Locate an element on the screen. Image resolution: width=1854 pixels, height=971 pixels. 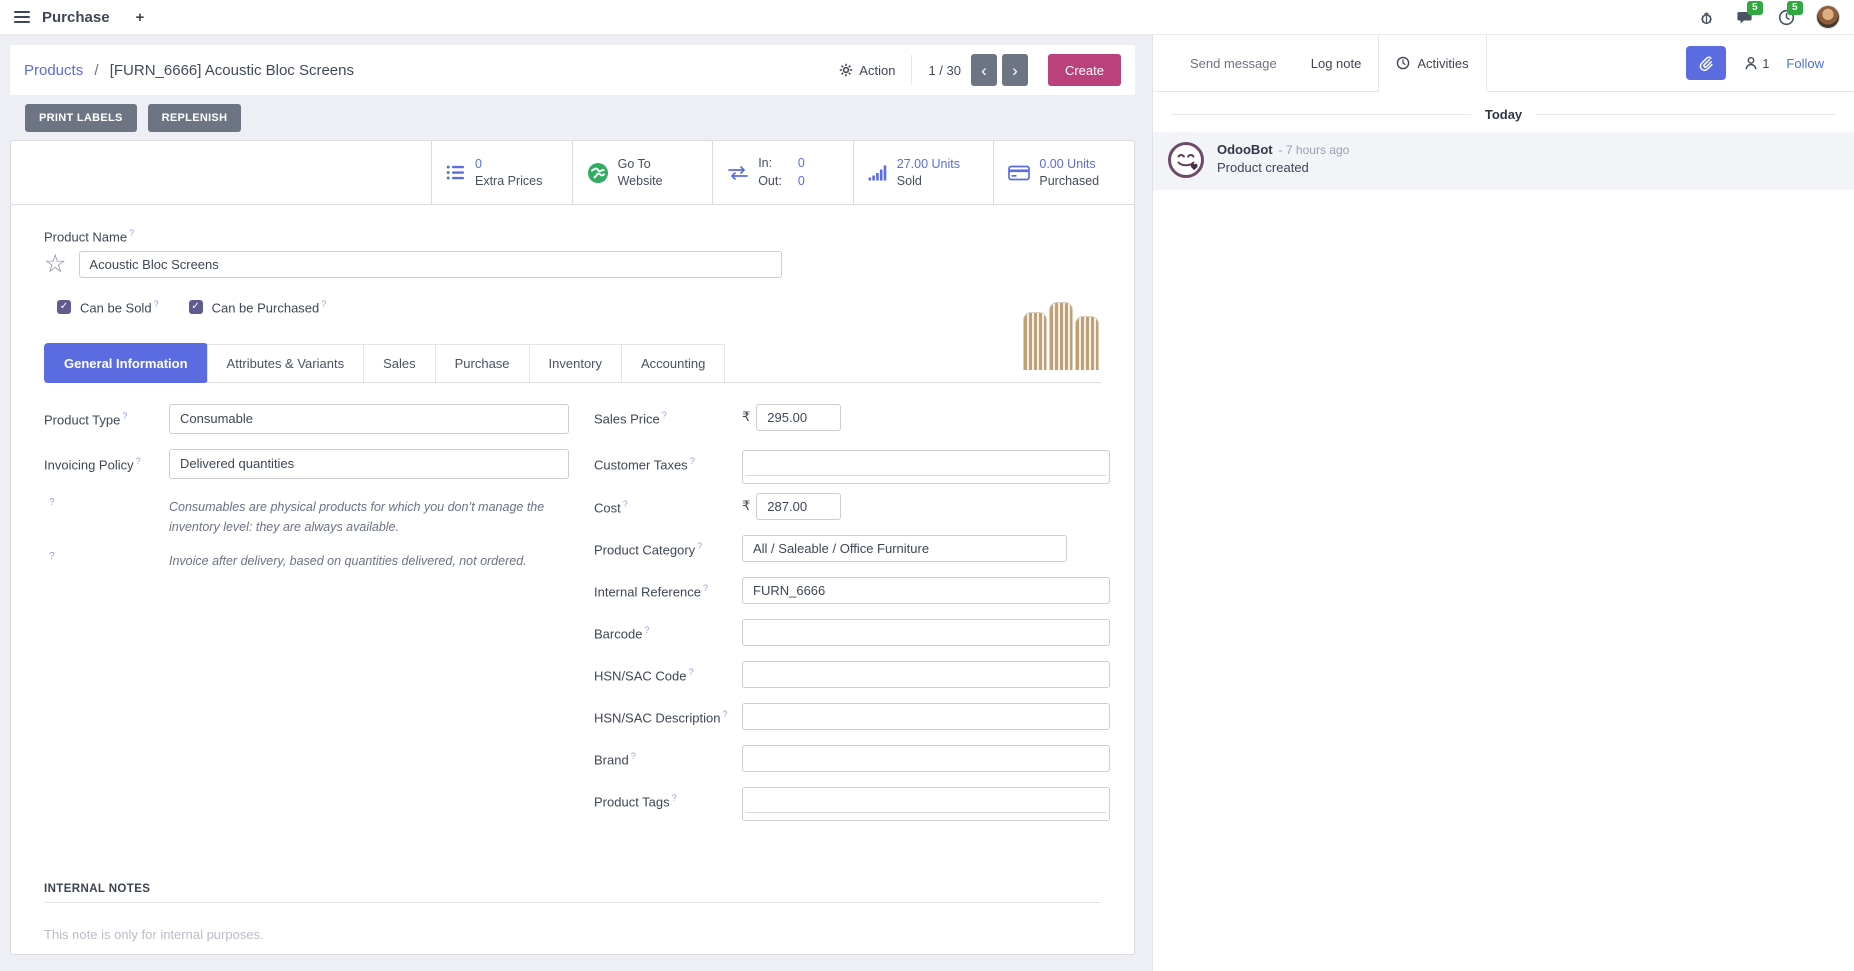
follower-count: 1 is located at coordinates (1766, 63).